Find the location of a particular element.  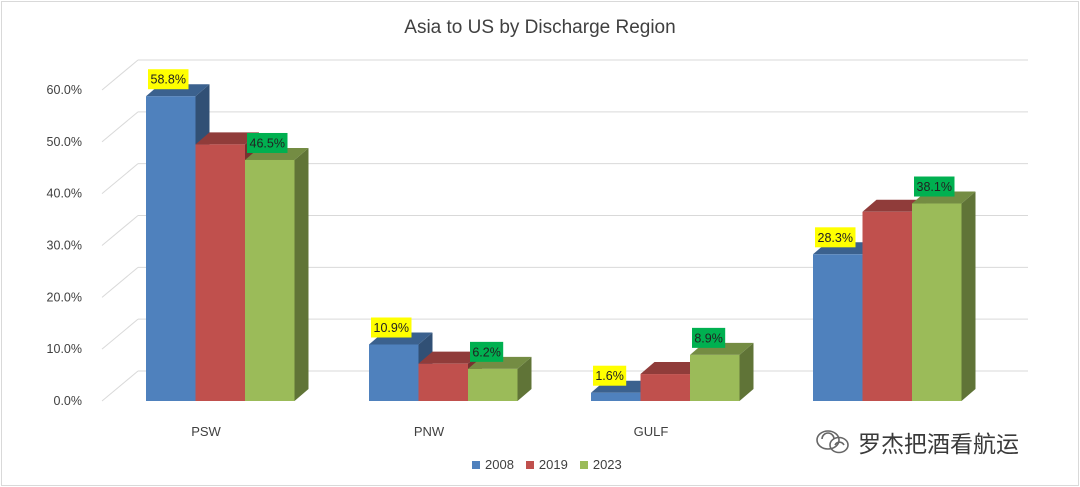

y-tick-label: 0.0% is located at coordinates (68, 401).